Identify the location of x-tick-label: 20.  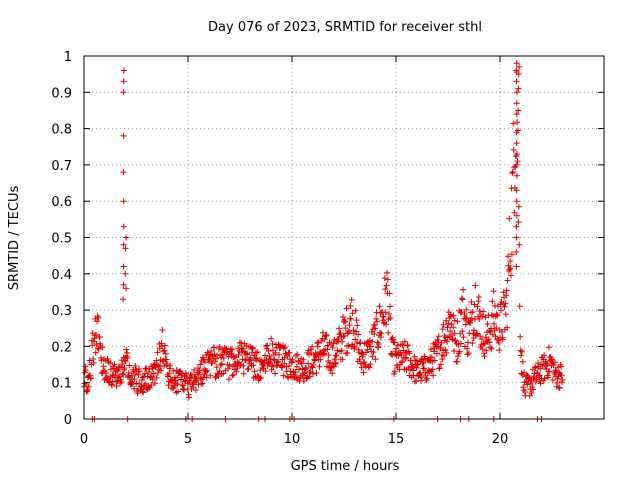
(500, 439).